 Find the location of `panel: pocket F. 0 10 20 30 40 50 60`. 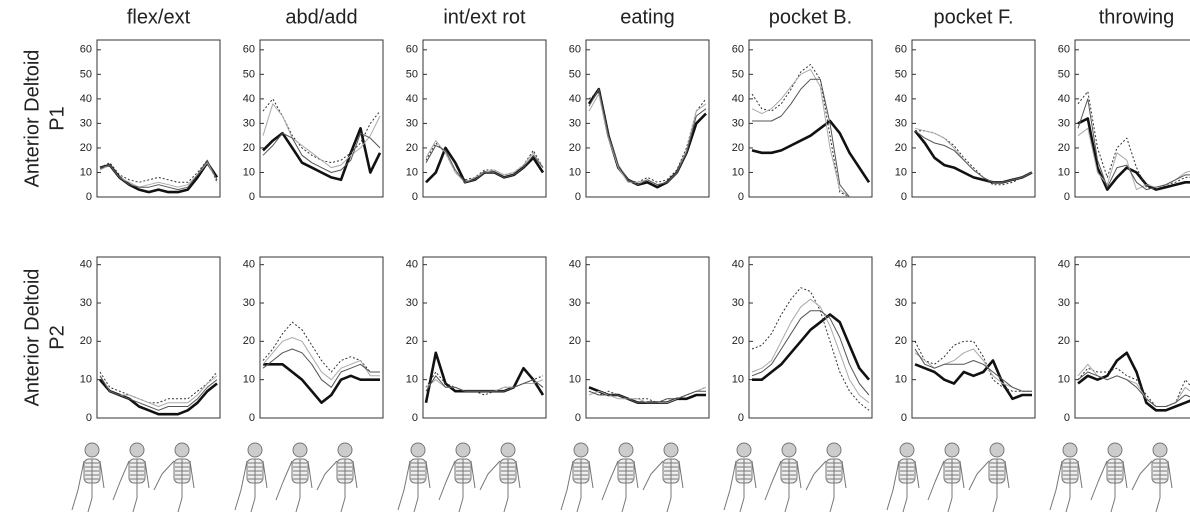

panel: pocket F. 0 10 20 30 40 50 60 is located at coordinates (965, 104).